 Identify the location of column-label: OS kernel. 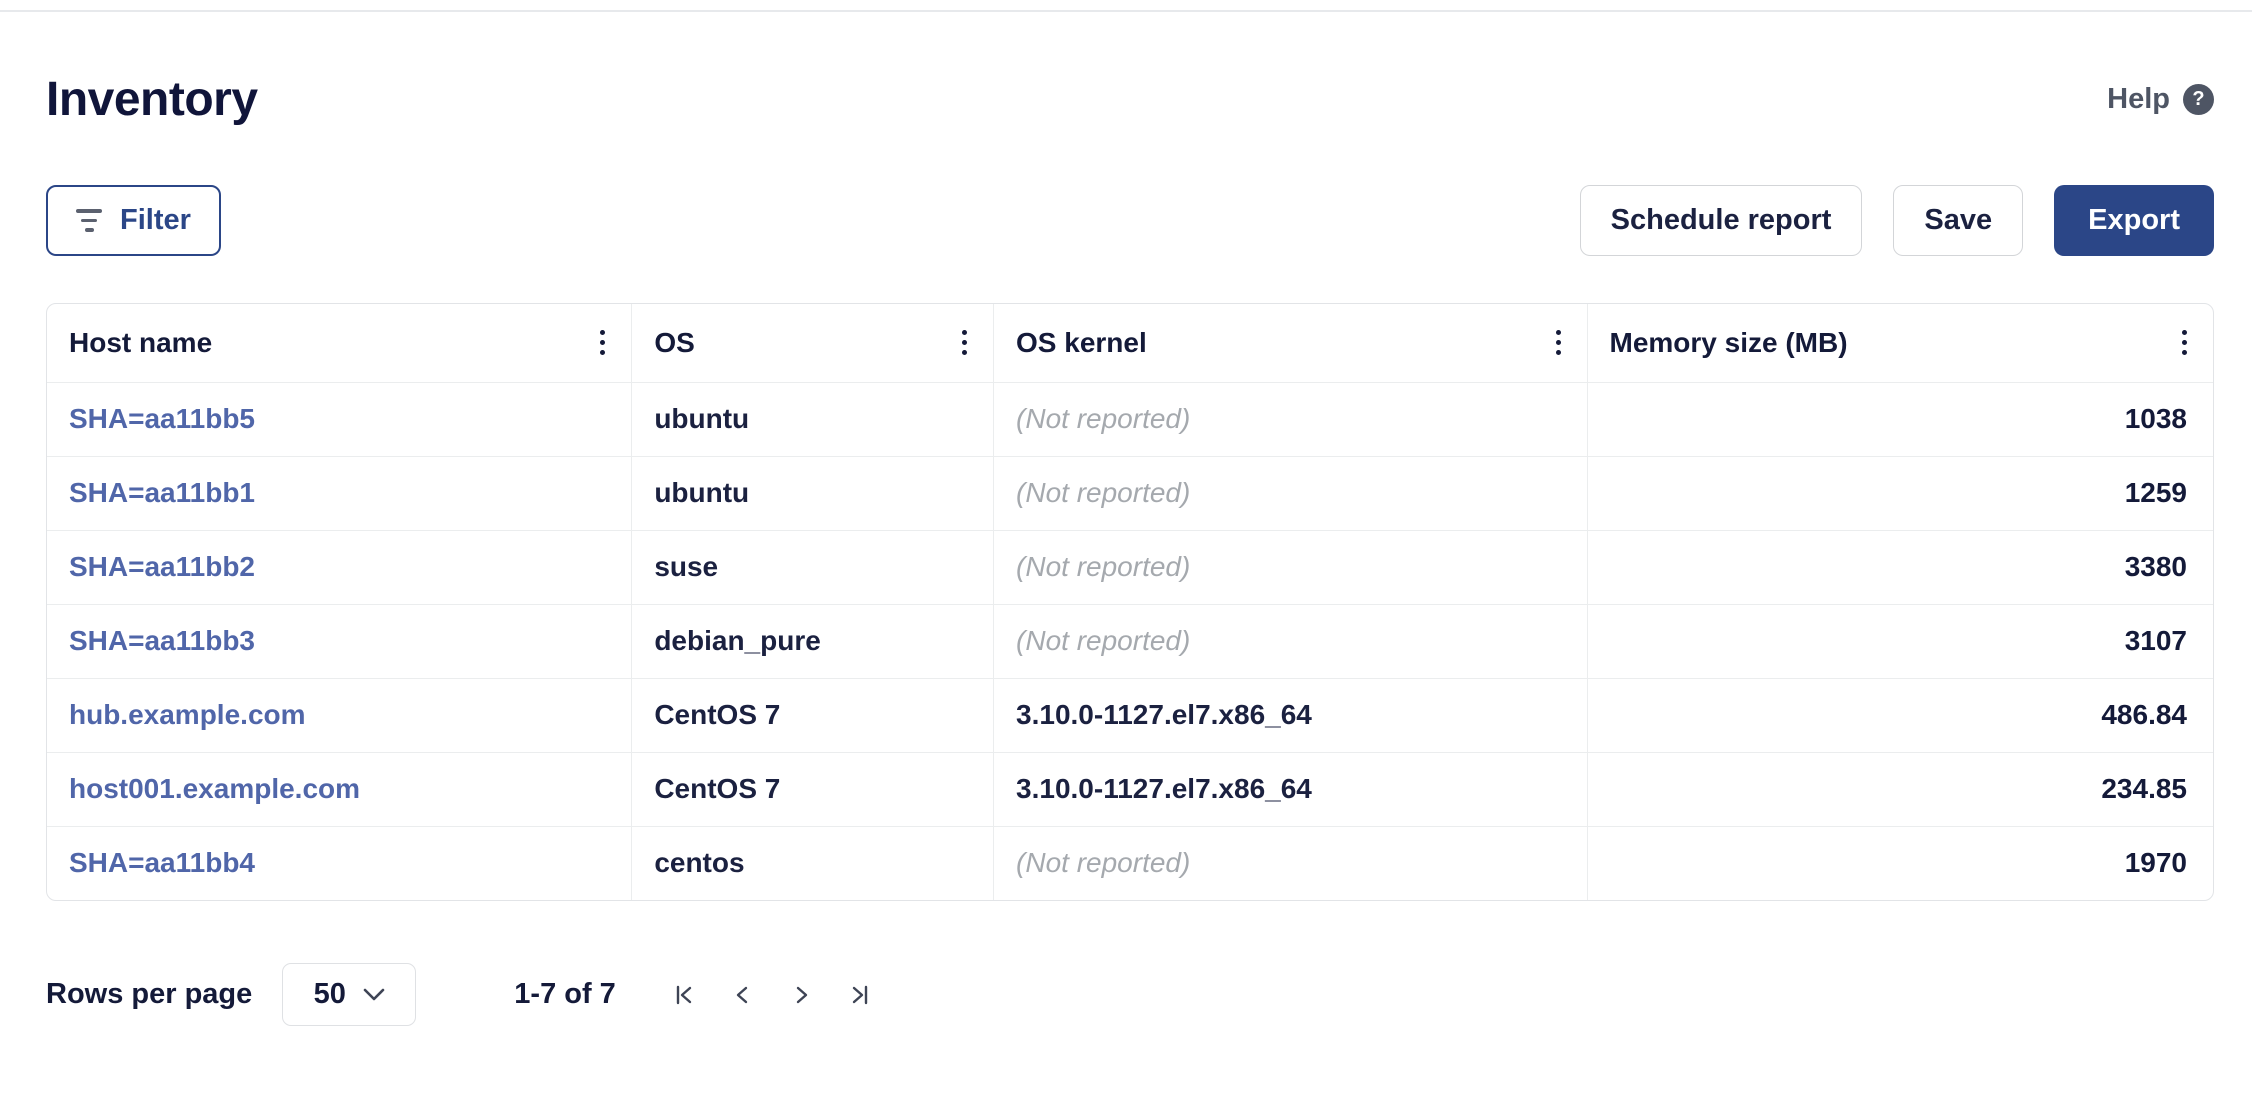
(1081, 342).